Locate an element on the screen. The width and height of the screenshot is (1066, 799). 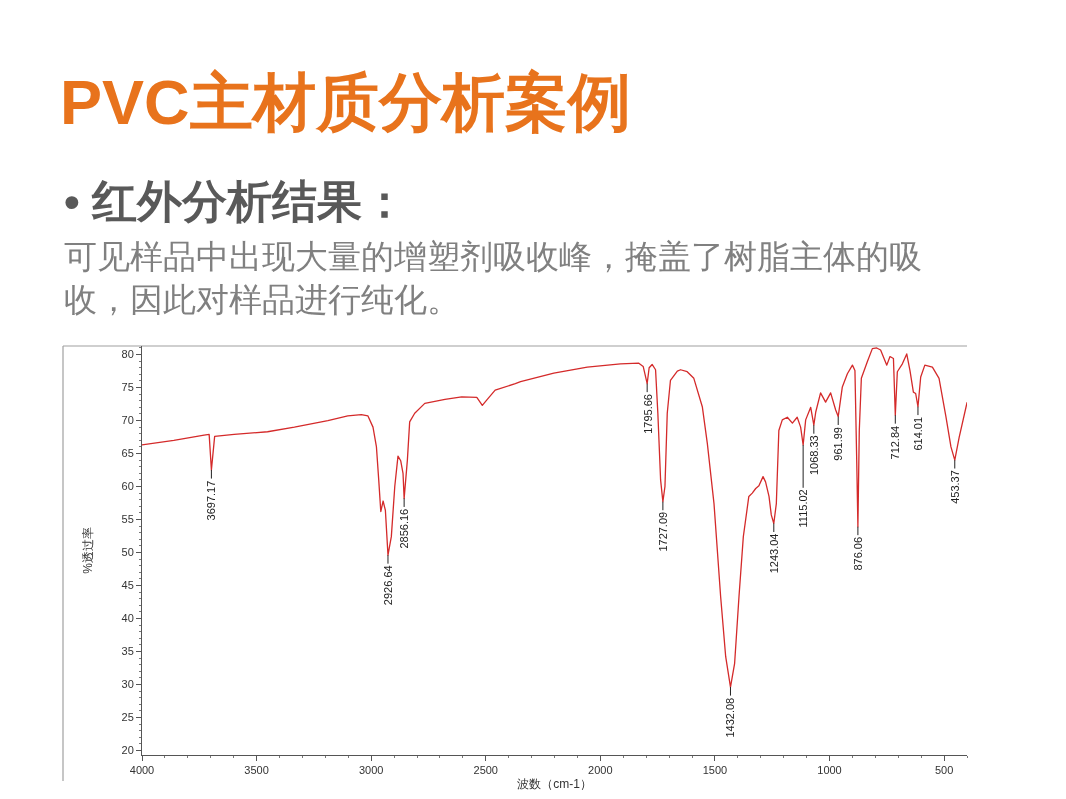
annotation: 2926.64 is located at coordinates (387, 585).